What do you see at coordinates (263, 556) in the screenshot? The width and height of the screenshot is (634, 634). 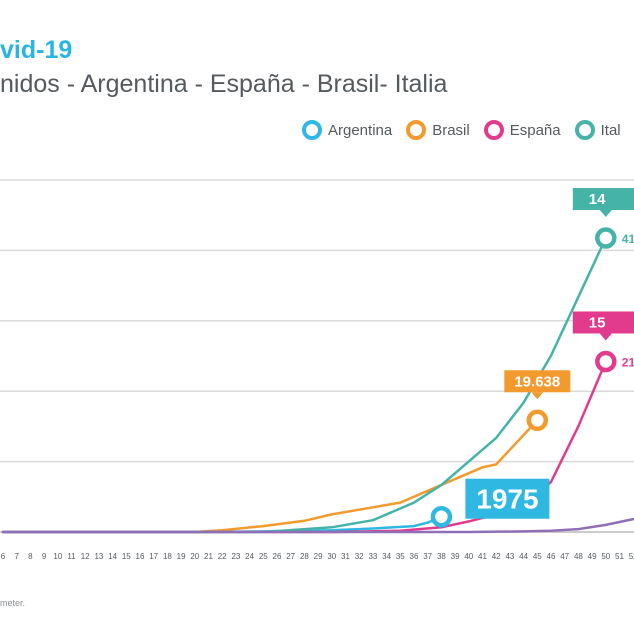 I see `x-tick-label: 25` at bounding box center [263, 556].